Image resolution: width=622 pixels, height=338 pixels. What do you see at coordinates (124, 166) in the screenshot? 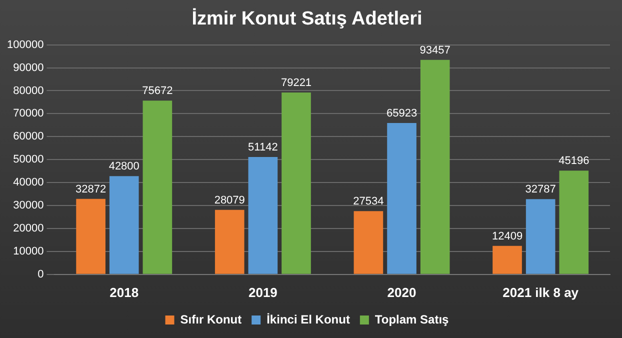
I see `data-label: 42800` at bounding box center [124, 166].